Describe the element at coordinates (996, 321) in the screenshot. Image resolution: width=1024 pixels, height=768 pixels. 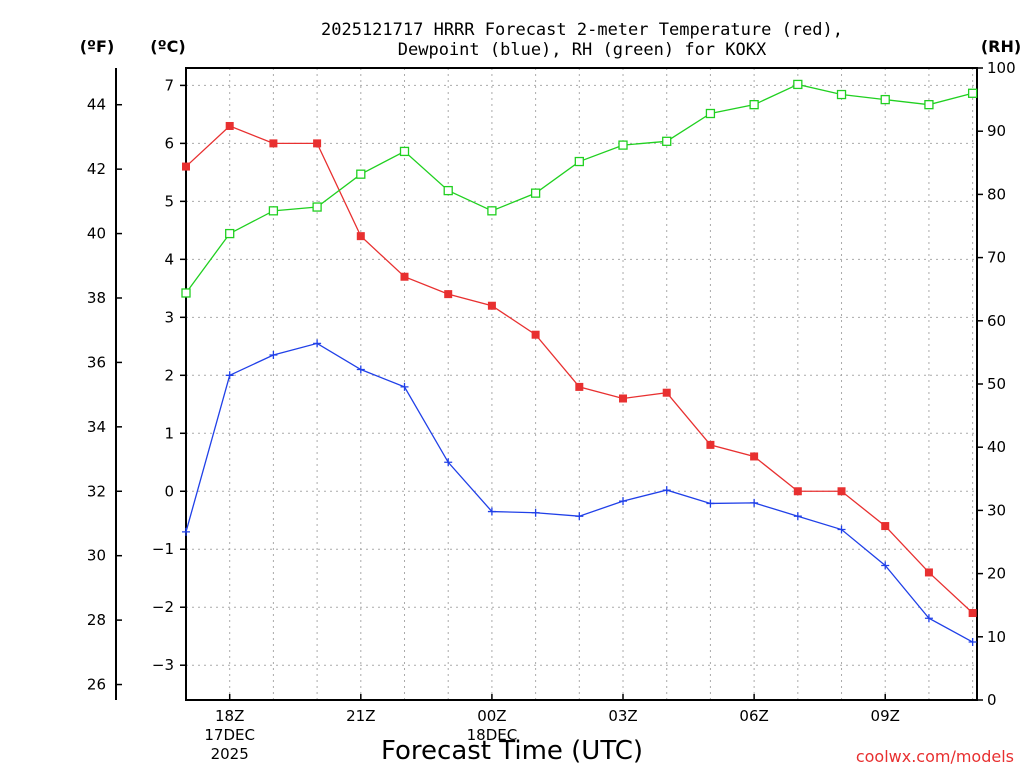
I see `rh-tick-label: 60` at that location.